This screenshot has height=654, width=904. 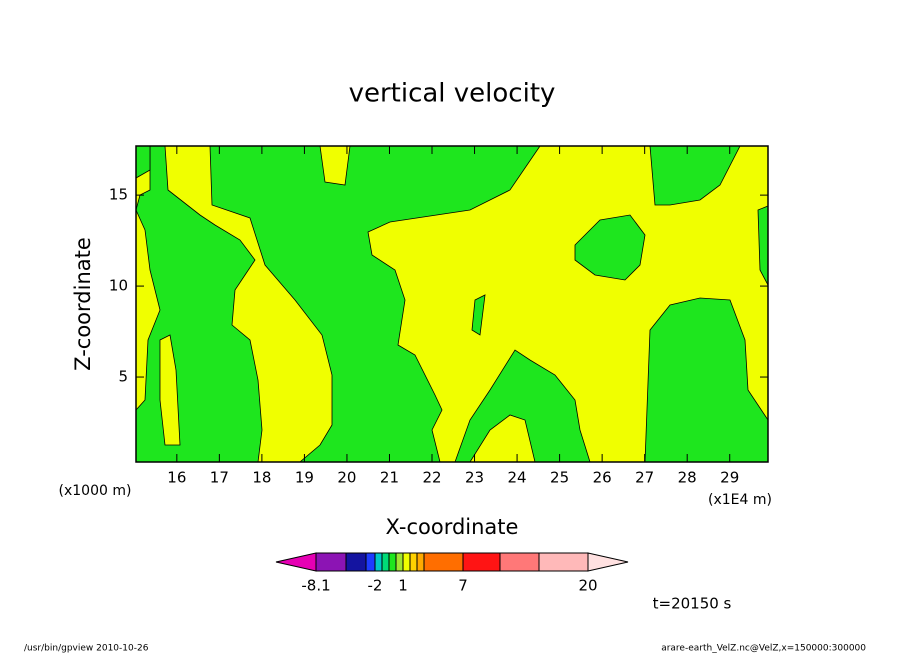 What do you see at coordinates (403, 586) in the screenshot?
I see `colorbar-label: 1` at bounding box center [403, 586].